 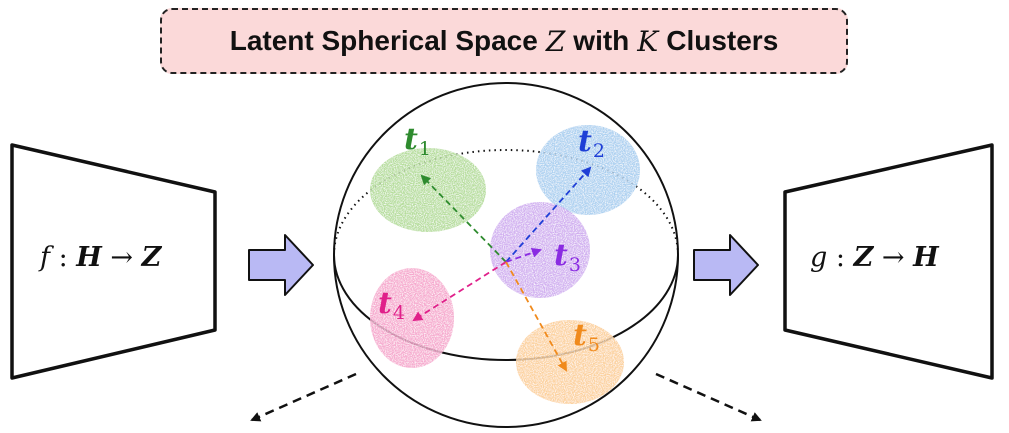 I want to click on encoder-block, so click(x=113, y=261).